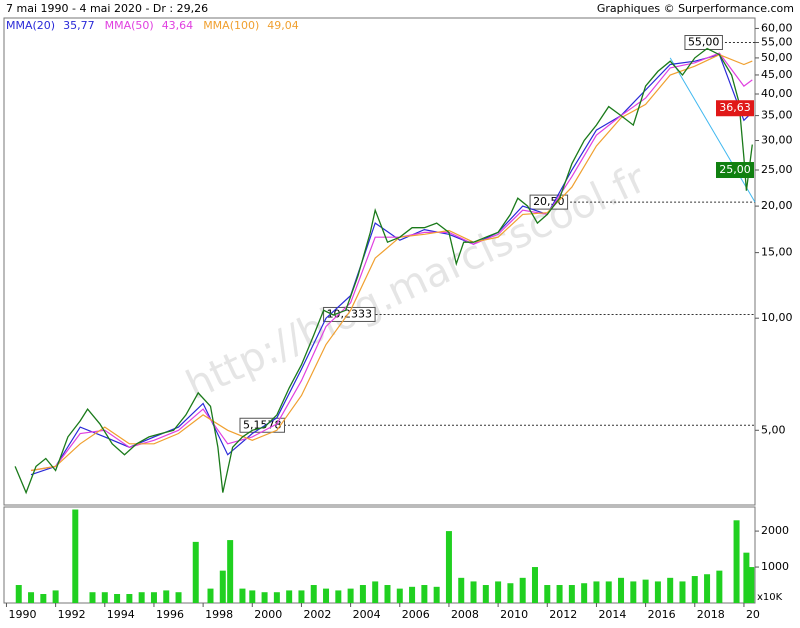 Image resolution: width=800 pixels, height=628 pixels. I want to click on x-tick-label: 1998, so click(219, 614).